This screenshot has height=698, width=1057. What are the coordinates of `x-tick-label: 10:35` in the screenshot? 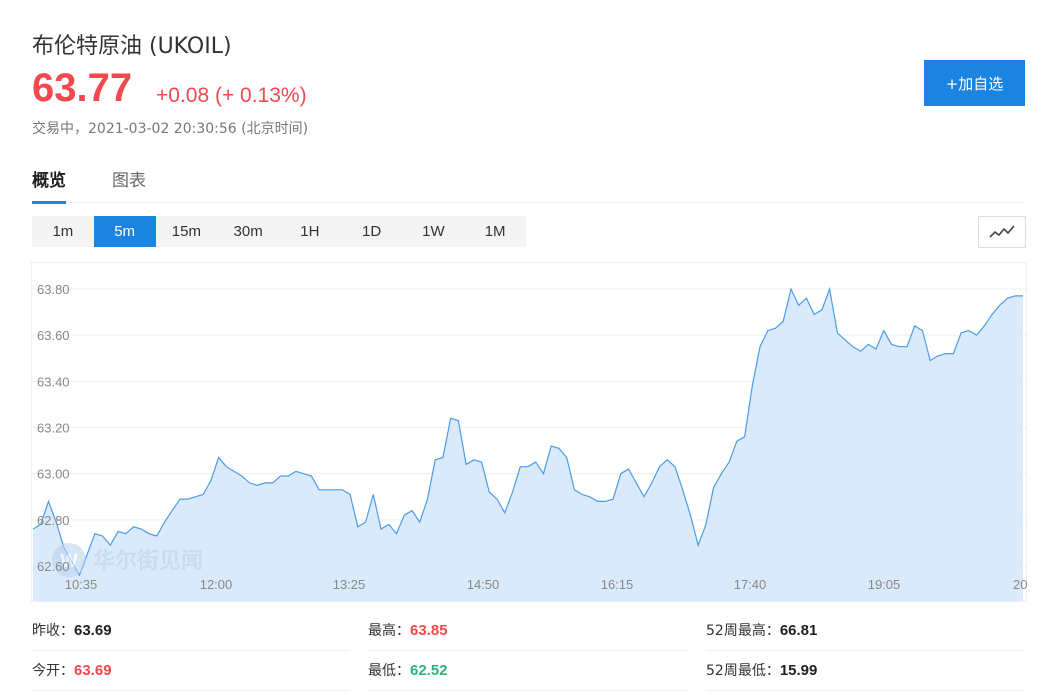 It's located at (81, 584).